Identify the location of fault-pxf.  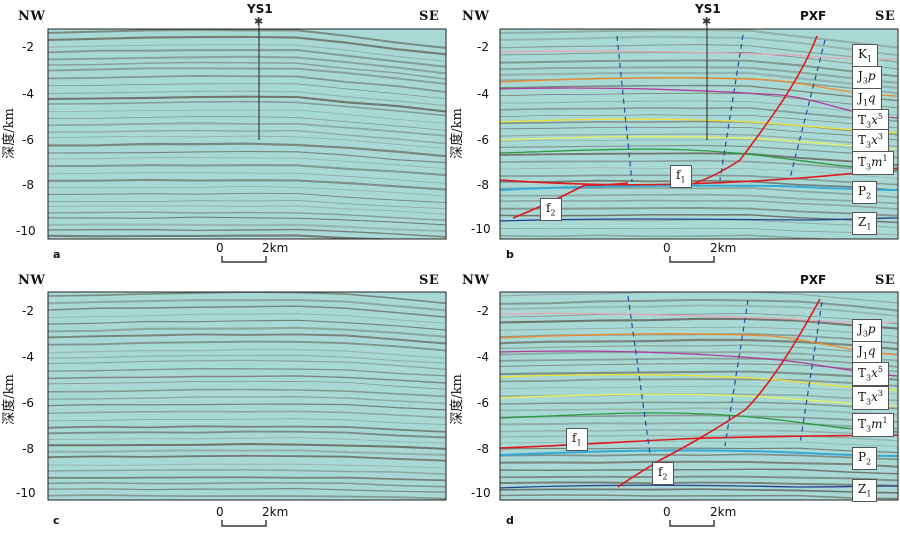
(756, 109).